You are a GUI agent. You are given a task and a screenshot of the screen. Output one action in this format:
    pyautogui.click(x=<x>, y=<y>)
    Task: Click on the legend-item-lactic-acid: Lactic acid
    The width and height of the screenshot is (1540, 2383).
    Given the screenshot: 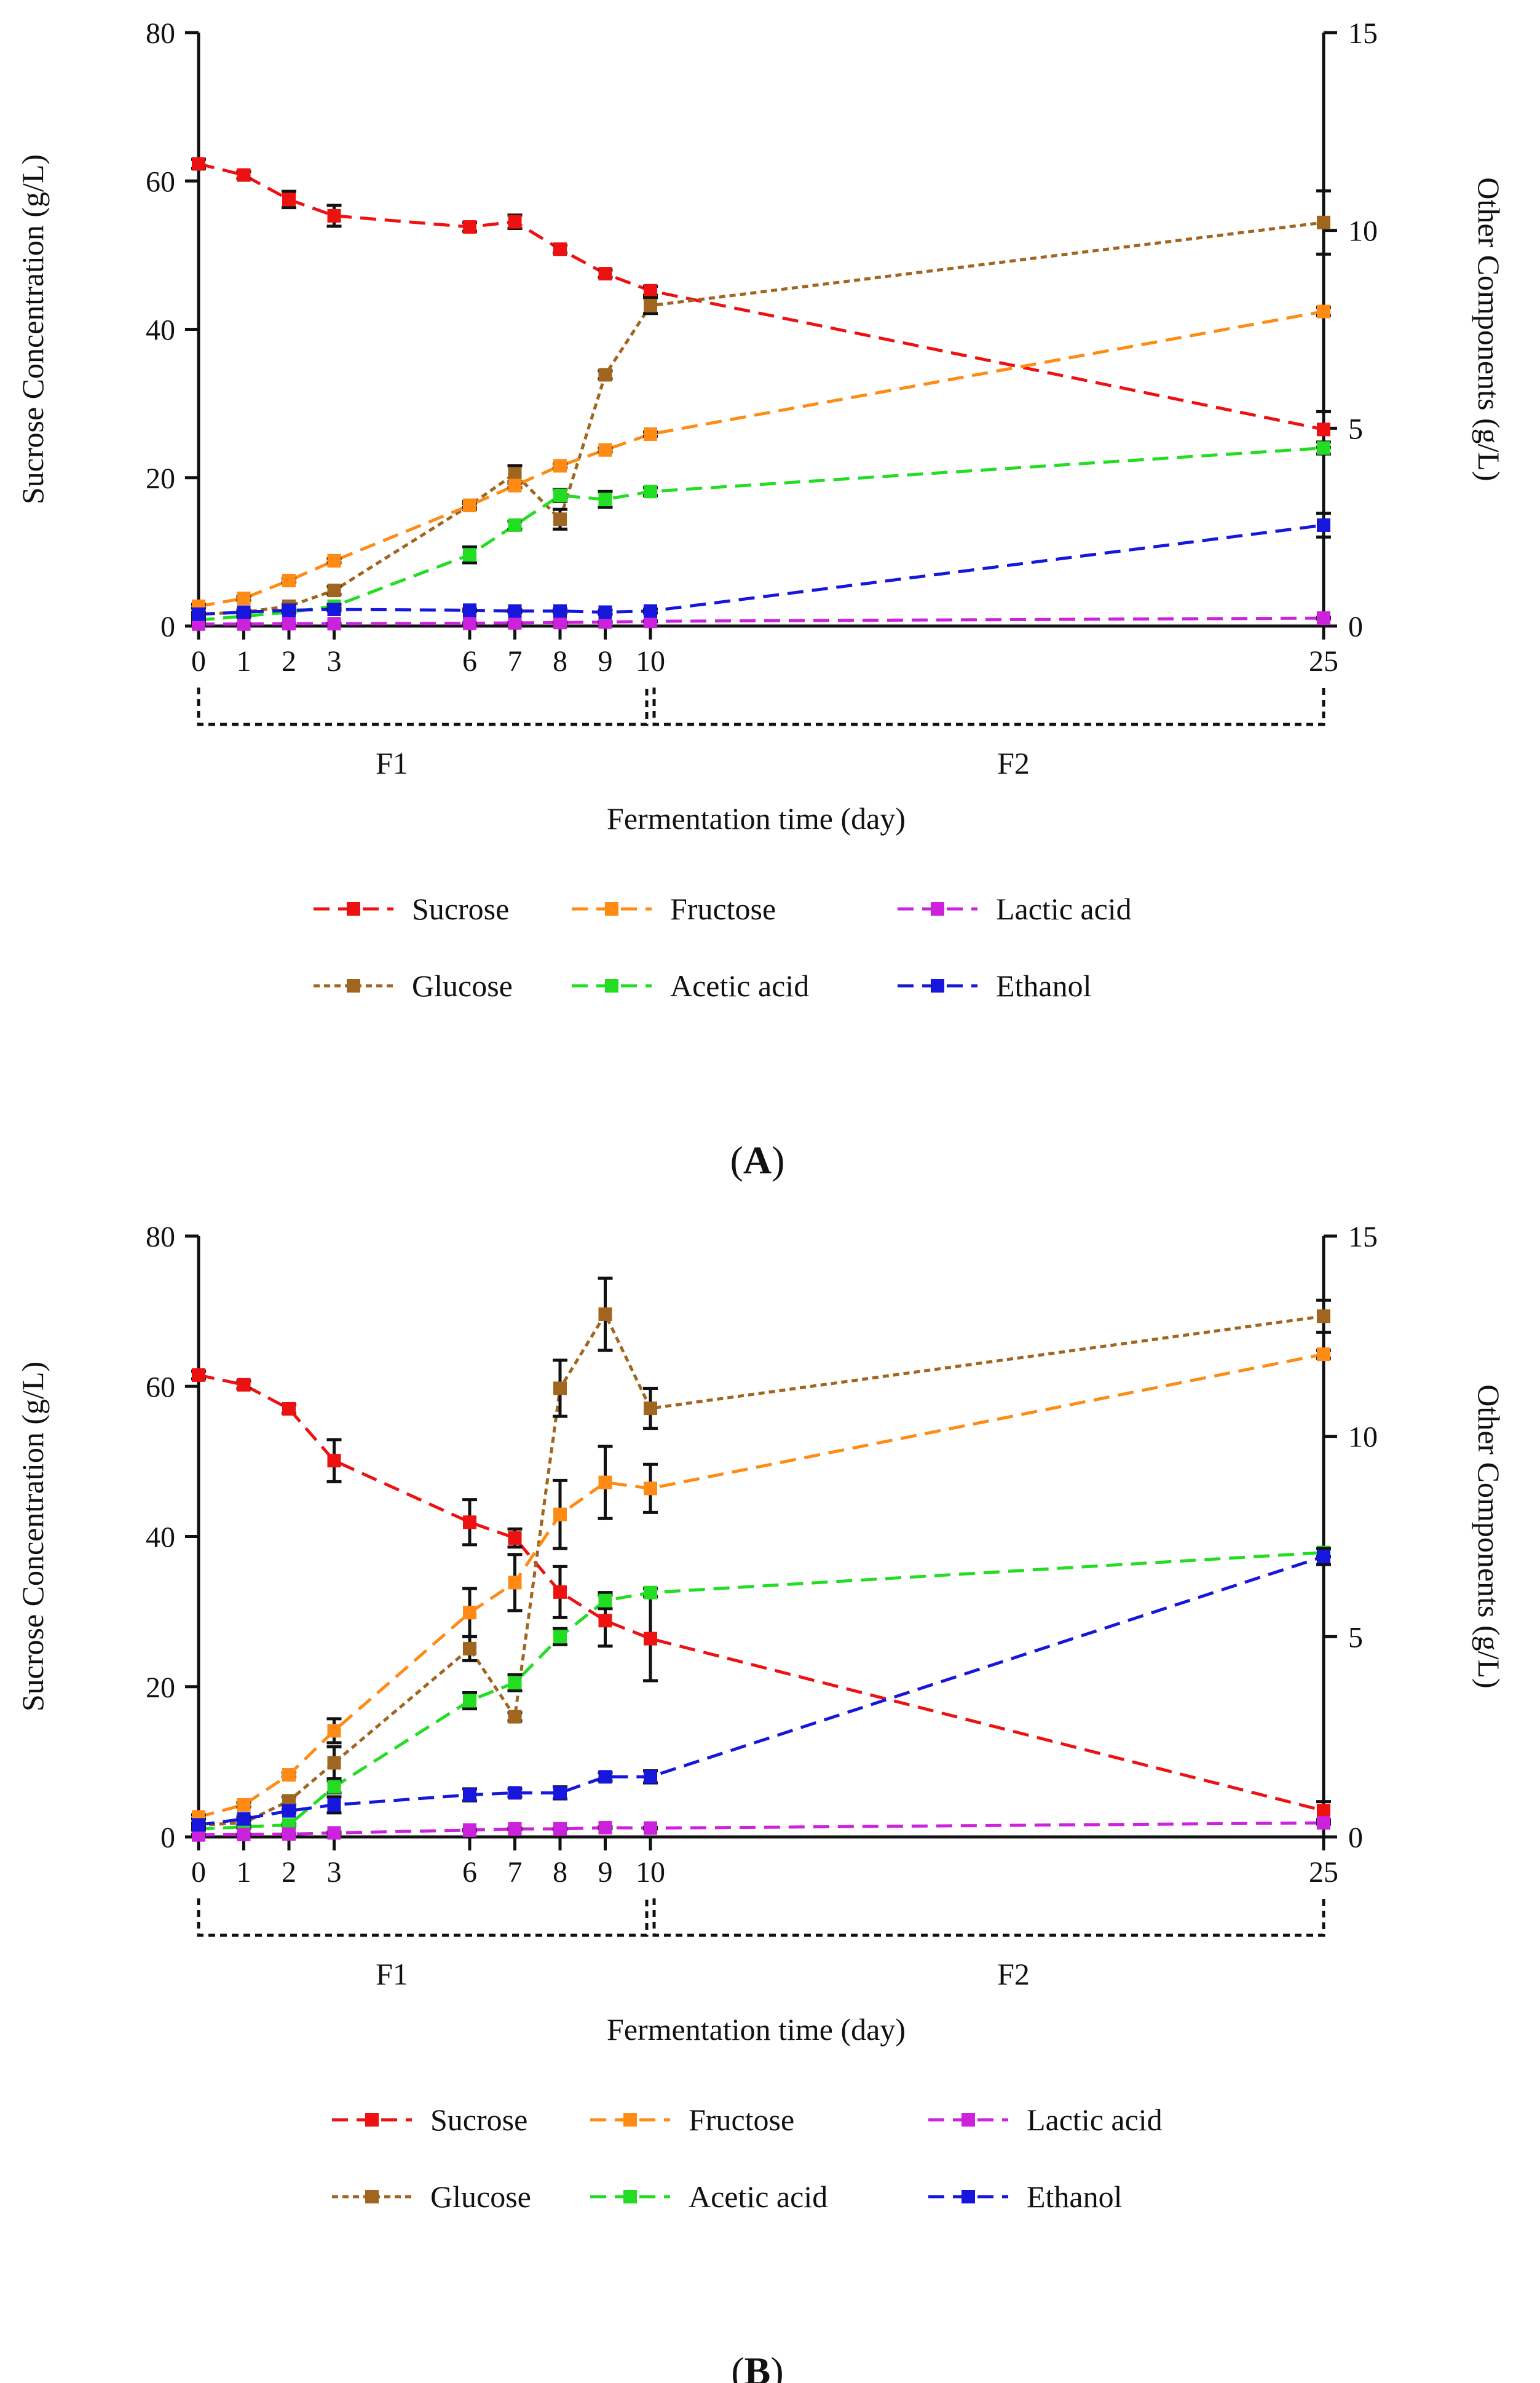 What is the action you would take?
    pyautogui.click(x=1015, y=909)
    